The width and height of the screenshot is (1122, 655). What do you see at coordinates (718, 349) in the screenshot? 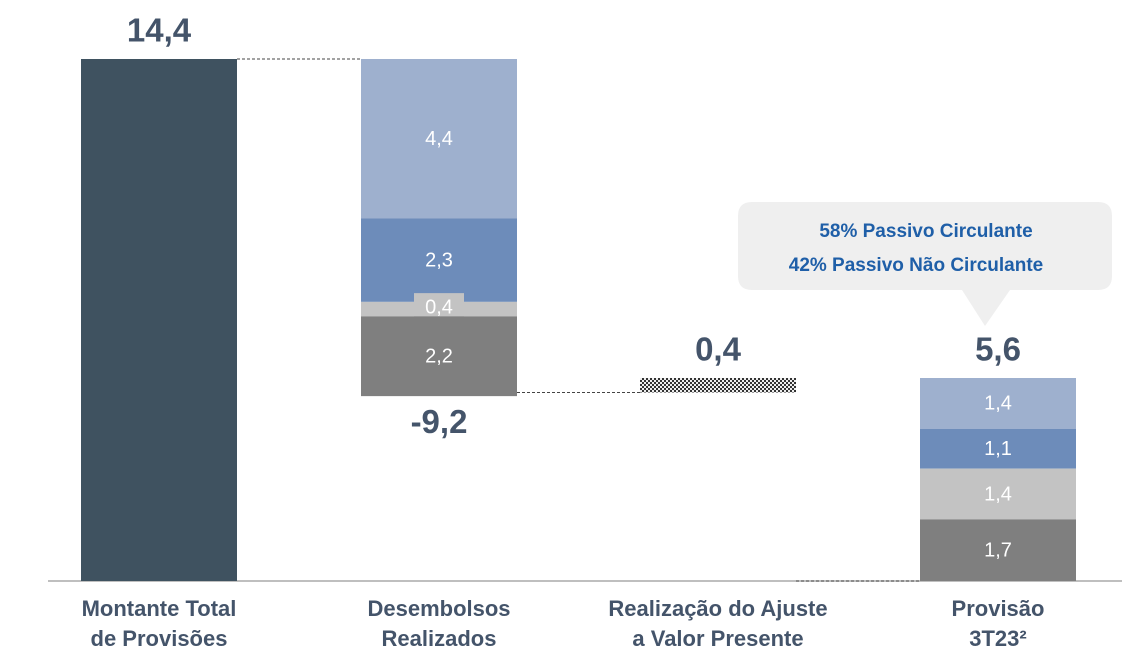
I see `value-label: 0,4` at bounding box center [718, 349].